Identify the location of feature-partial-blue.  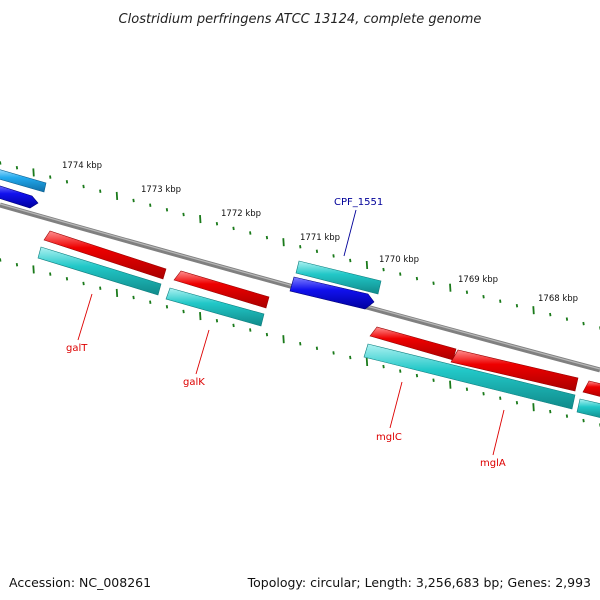
(19, 196).